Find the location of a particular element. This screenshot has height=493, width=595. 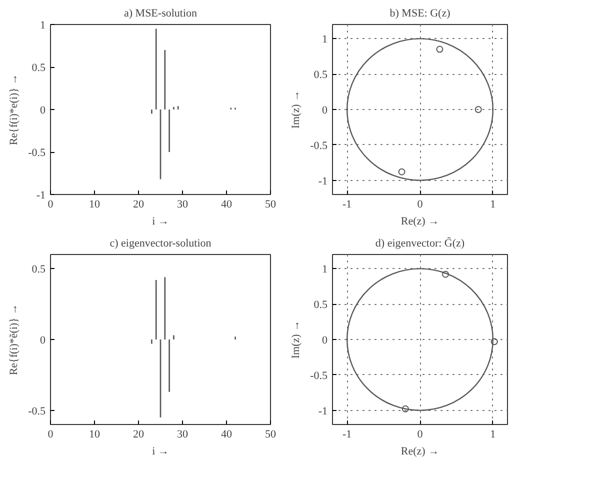

chart-title: a) MSE-solution is located at coordinates (161, 14).